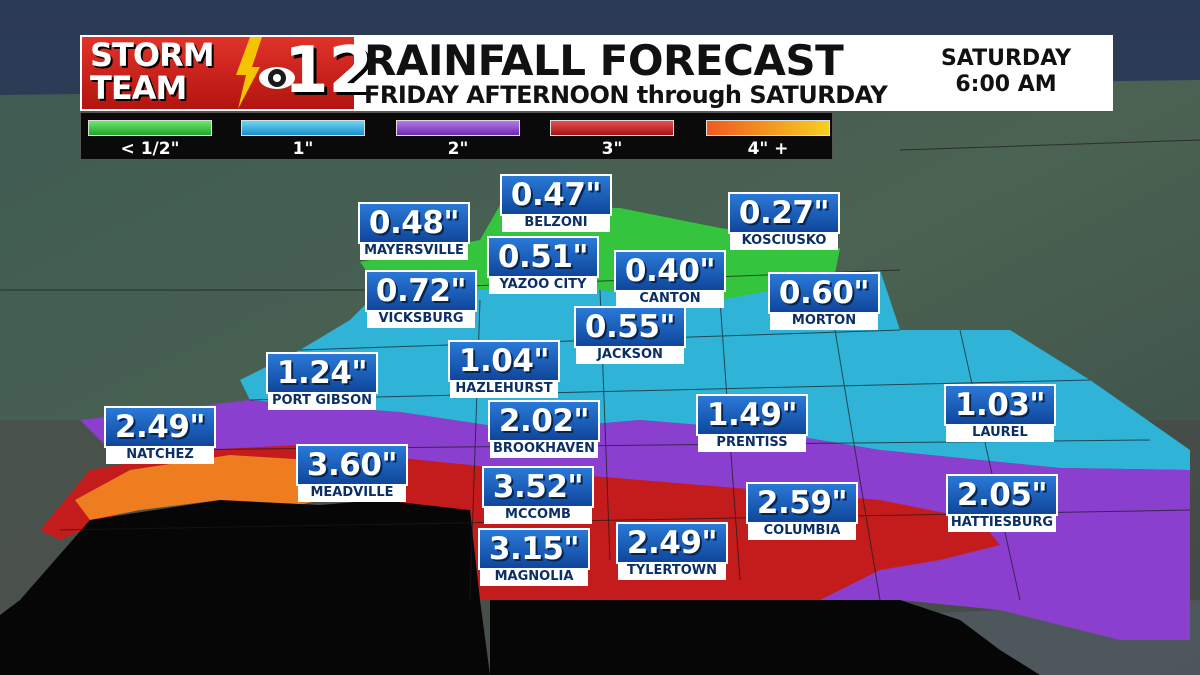 The image size is (1200, 675). Describe the element at coordinates (329, 71) in the screenshot. I see `channel-number: 12` at that location.